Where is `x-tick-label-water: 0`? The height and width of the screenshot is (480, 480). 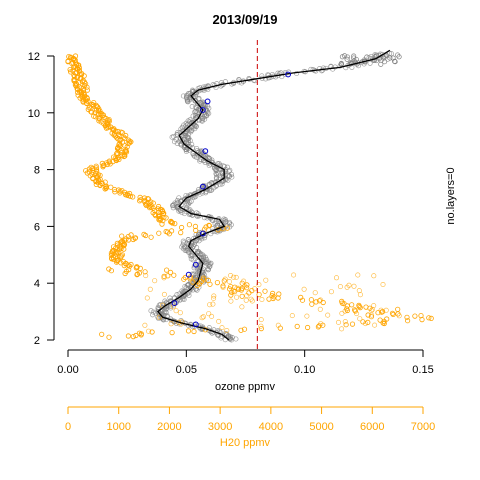
x-tick-label-water: 0 is located at coordinates (68, 427).